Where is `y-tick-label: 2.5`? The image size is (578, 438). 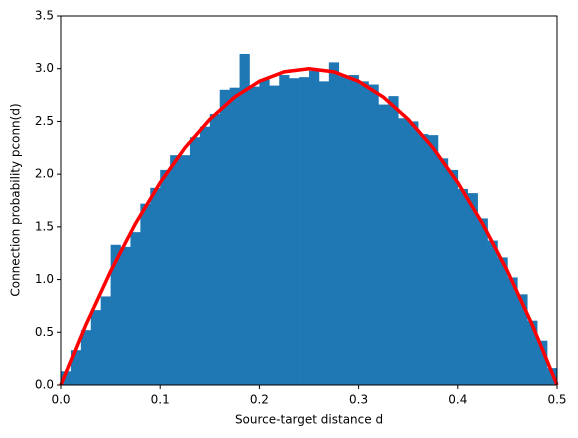
y-tick-label: 2.5 is located at coordinates (44, 121).